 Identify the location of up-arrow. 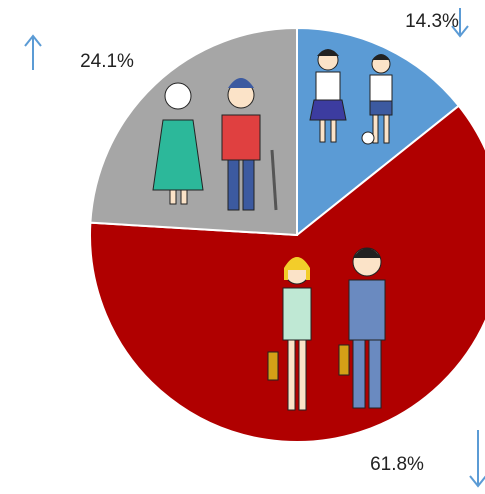
(33, 52).